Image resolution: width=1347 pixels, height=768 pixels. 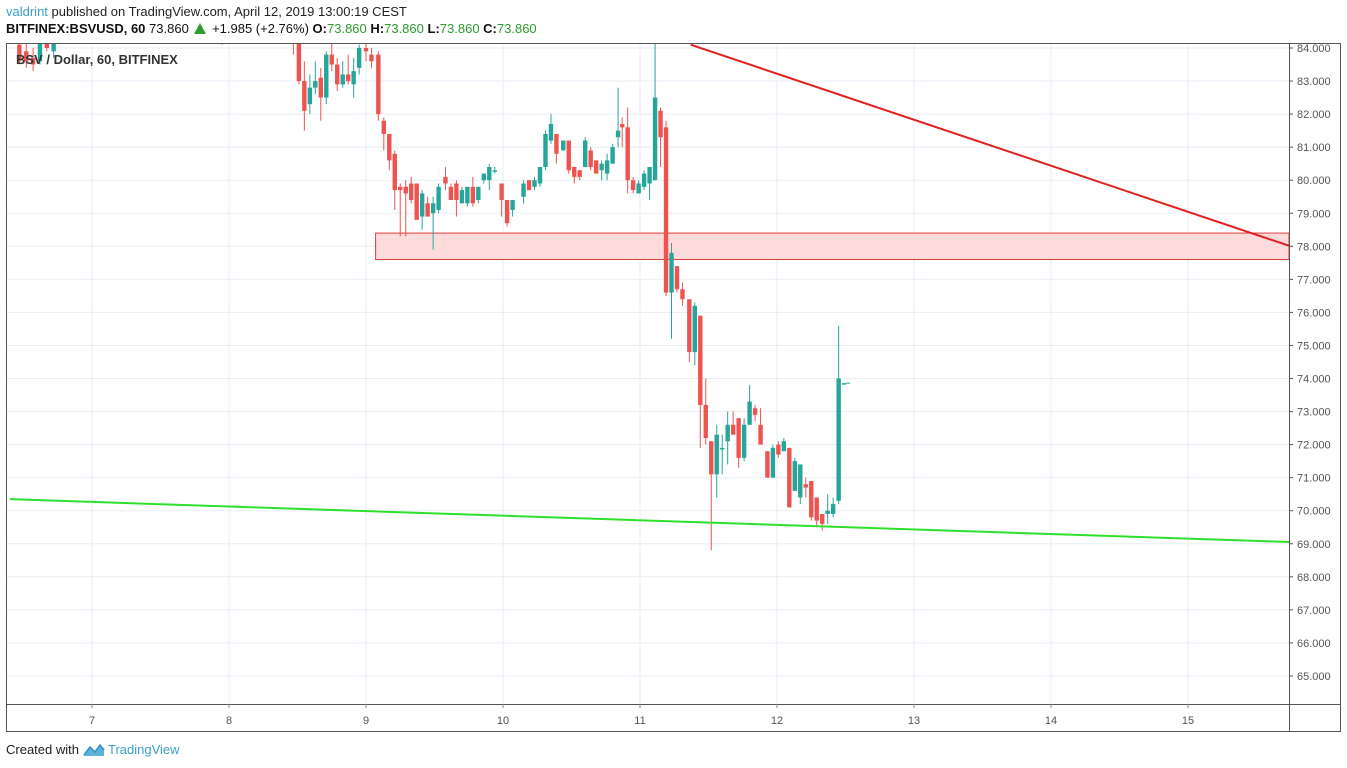 I want to click on ohlc-open-label: O:, so click(x=319, y=28).